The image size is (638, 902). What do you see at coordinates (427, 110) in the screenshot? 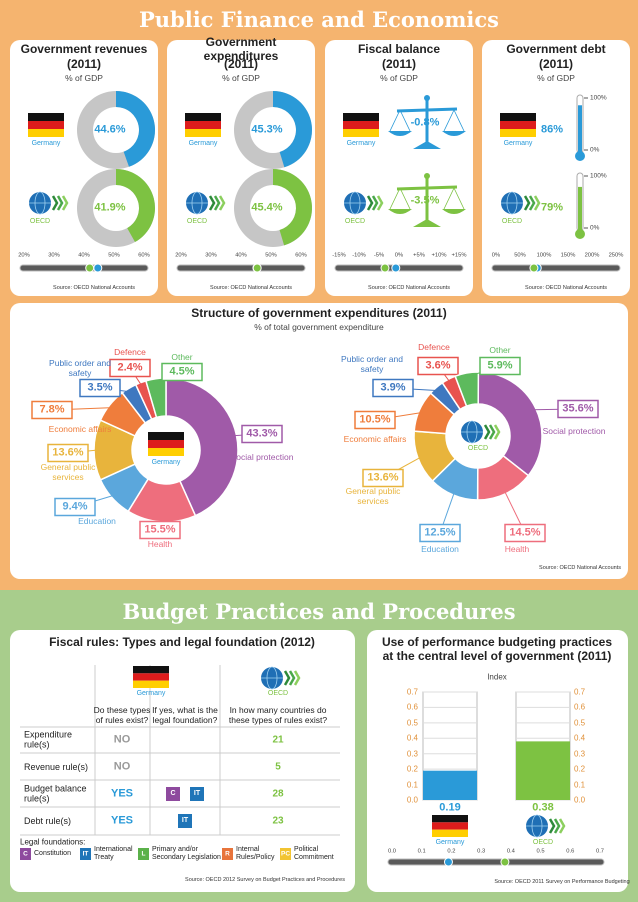
I see `balance-beam` at bounding box center [427, 110].